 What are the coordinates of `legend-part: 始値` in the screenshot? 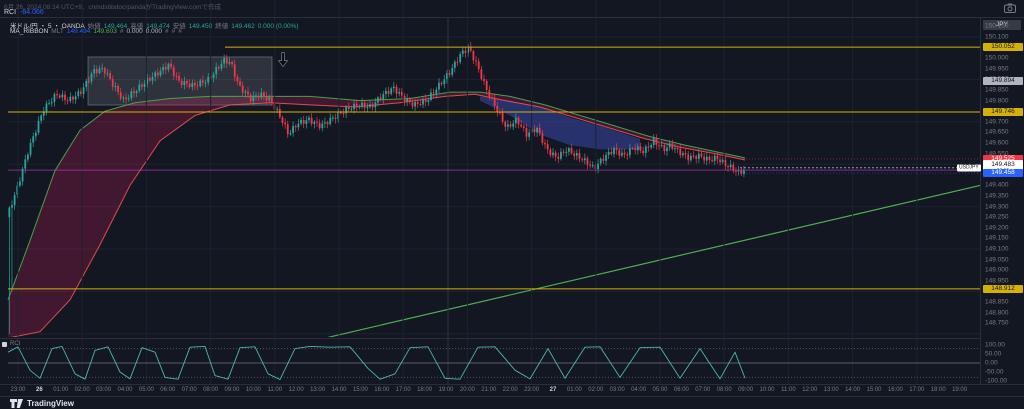 It's located at (94, 26).